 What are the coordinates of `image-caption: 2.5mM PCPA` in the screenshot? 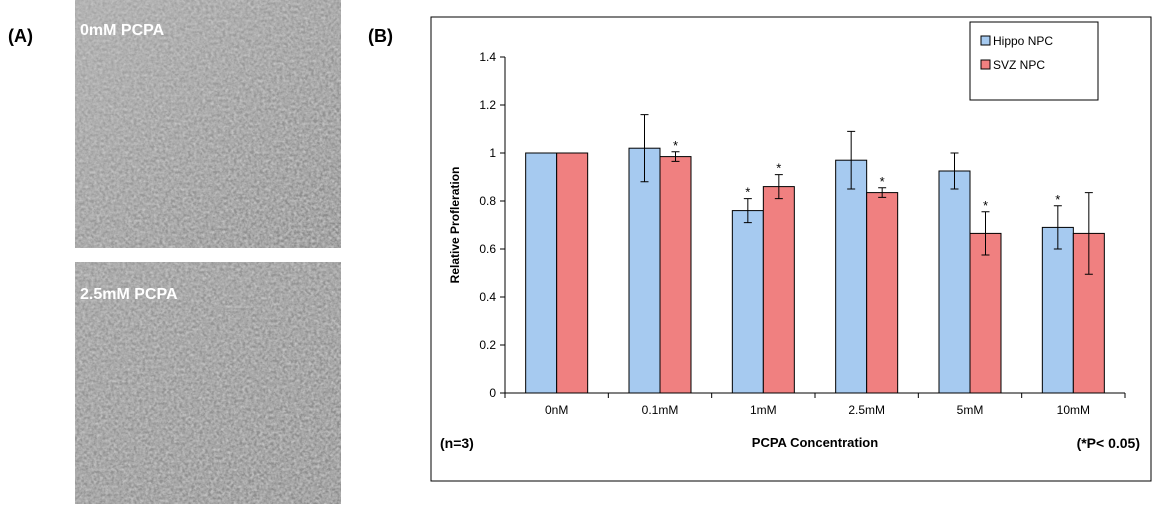 It's located at (129, 294).